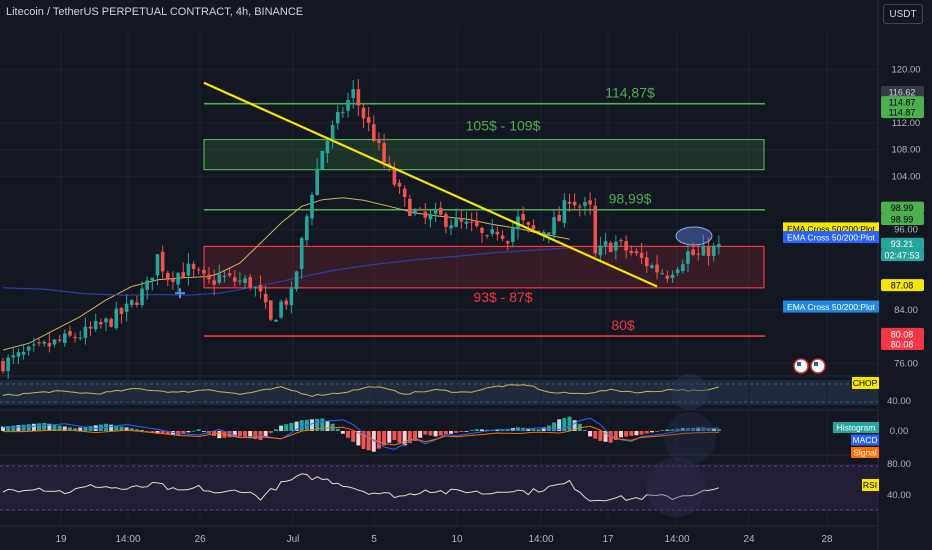 This screenshot has width=932, height=550. I want to click on time-axis-label: 19, so click(61, 539).